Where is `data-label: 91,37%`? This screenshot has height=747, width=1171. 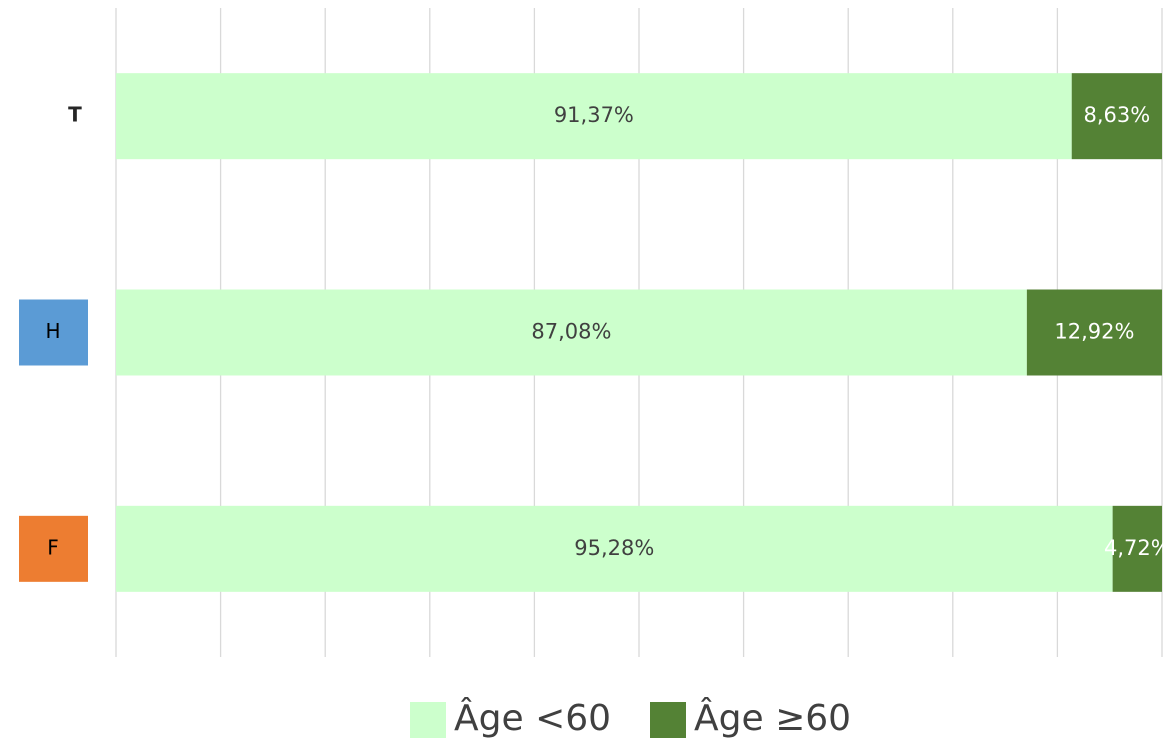 data-label: 91,37% is located at coordinates (594, 115).